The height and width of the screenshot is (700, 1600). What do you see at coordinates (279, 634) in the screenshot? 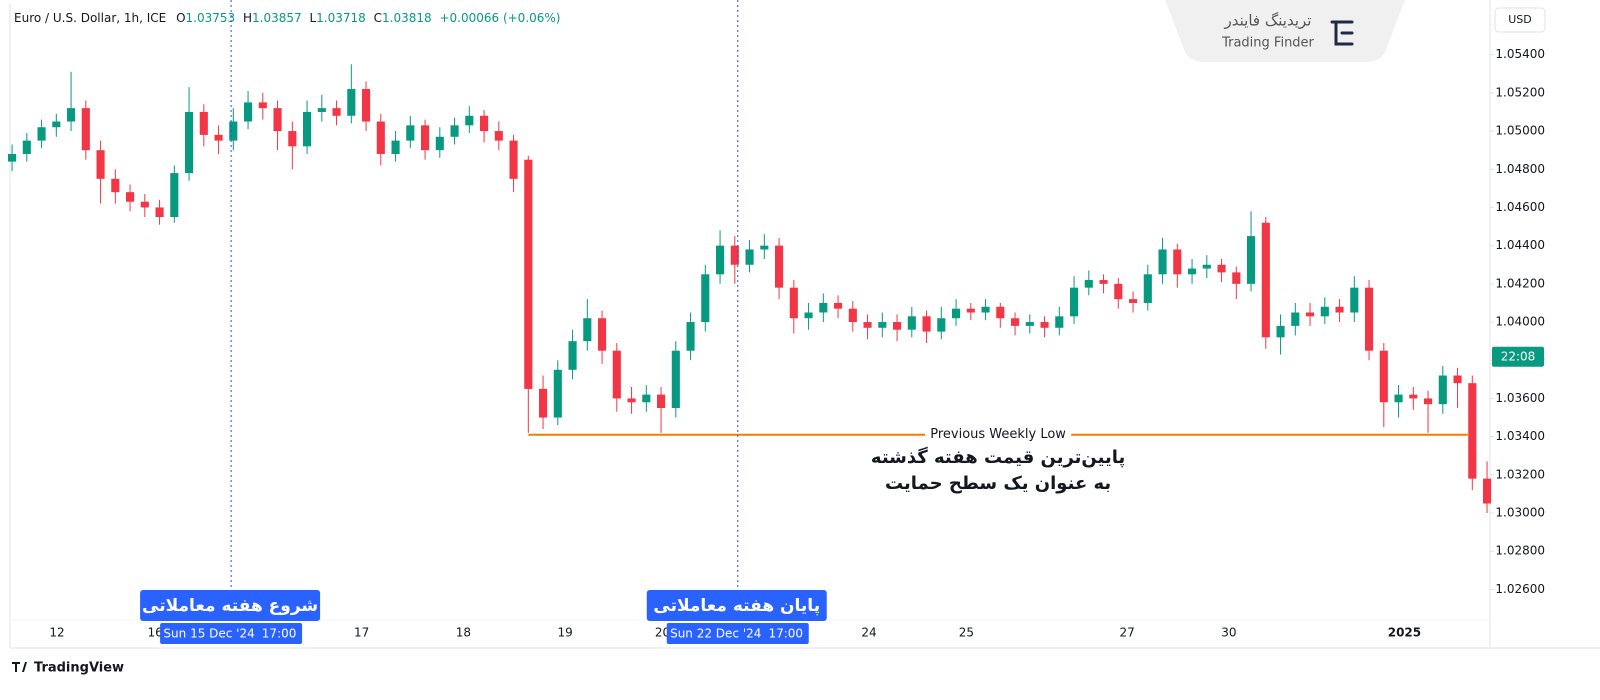
I see `event-time: 17:00` at bounding box center [279, 634].